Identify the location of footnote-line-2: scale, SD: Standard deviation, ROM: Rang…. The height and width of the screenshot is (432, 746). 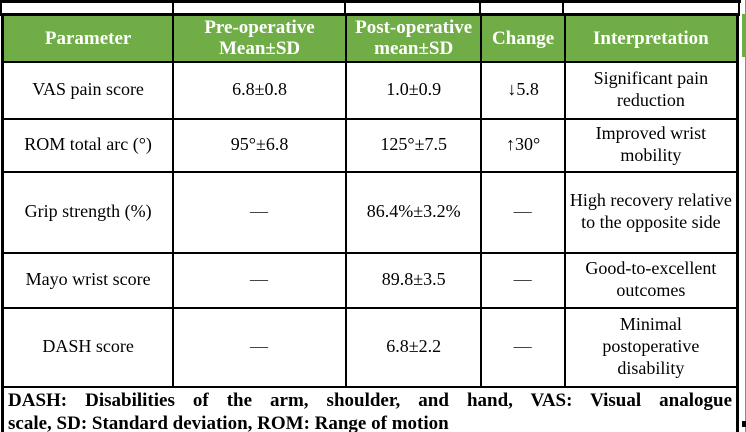
(228, 422).